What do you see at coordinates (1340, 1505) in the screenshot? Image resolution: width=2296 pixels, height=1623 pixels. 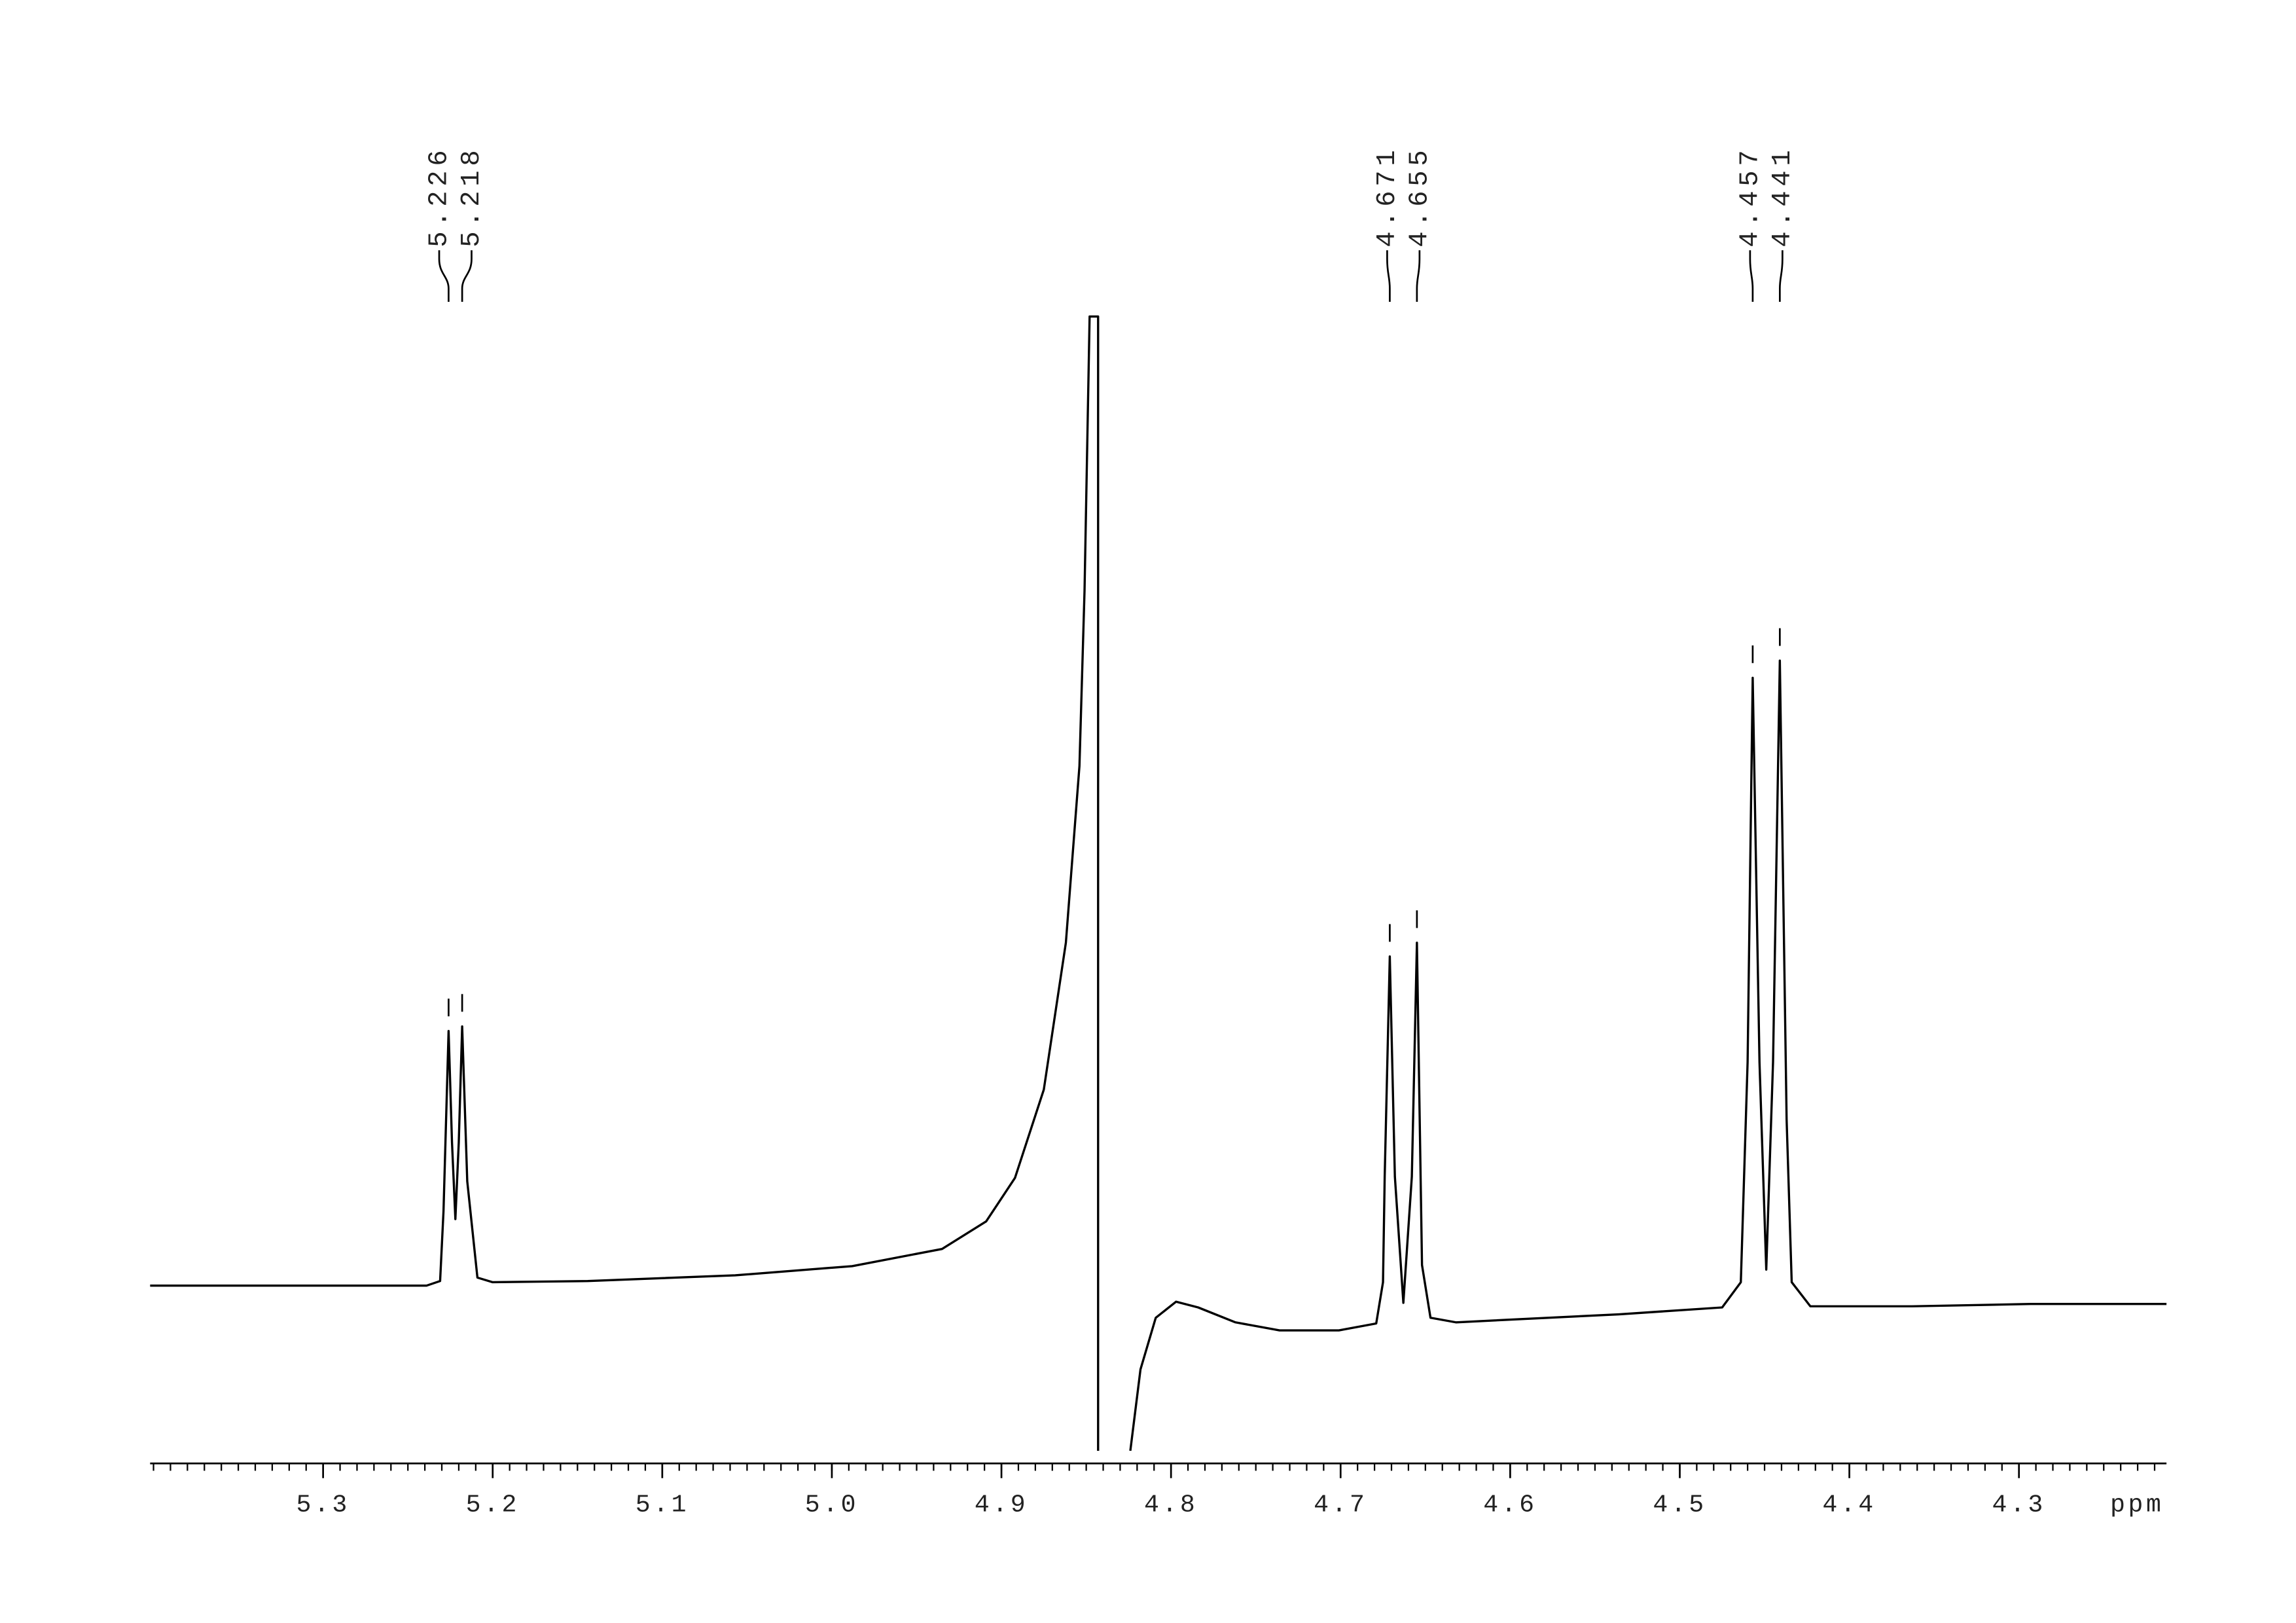 I see `x-tick-label: 4.7` at bounding box center [1340, 1505].